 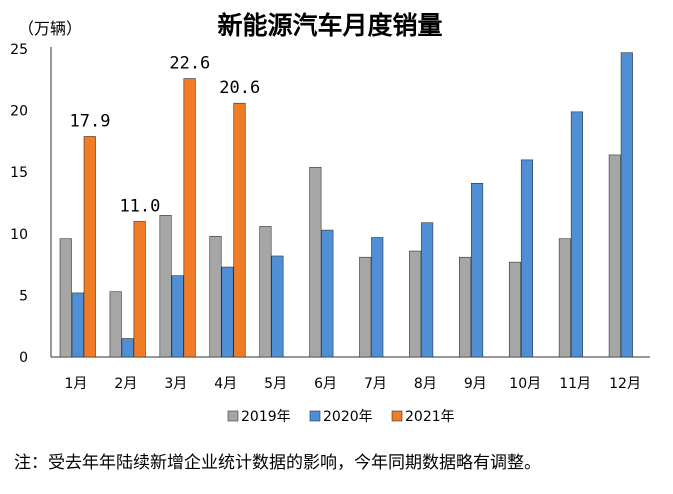 What do you see at coordinates (430, 417) in the screenshot?
I see `legend-label: 2021年` at bounding box center [430, 417].